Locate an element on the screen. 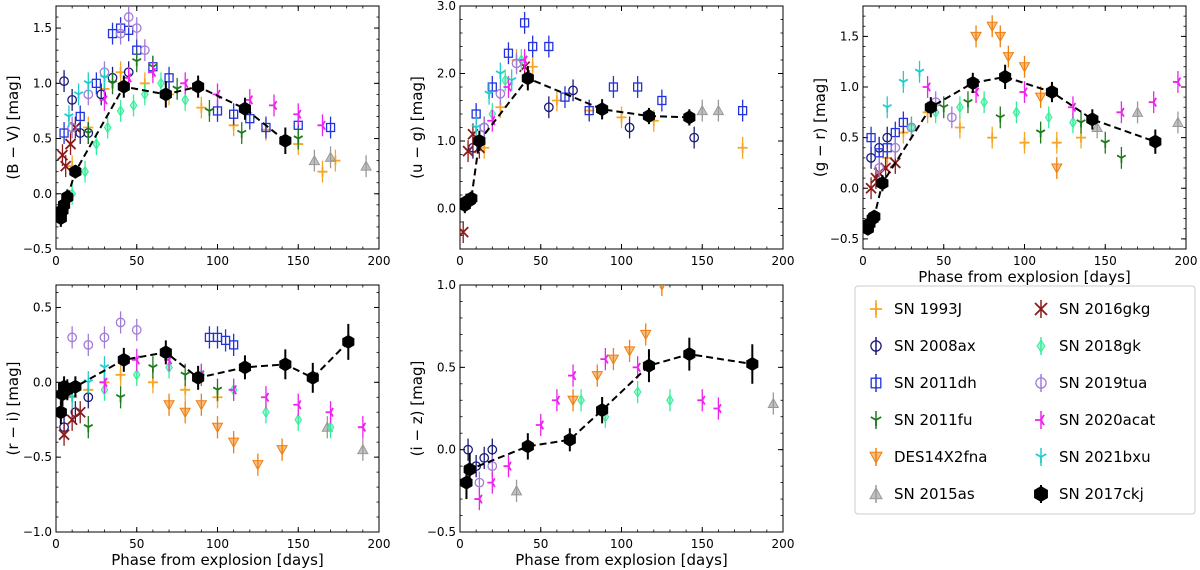 The width and height of the screenshot is (1200, 570). legend-frame is located at coordinates (1025, 400).